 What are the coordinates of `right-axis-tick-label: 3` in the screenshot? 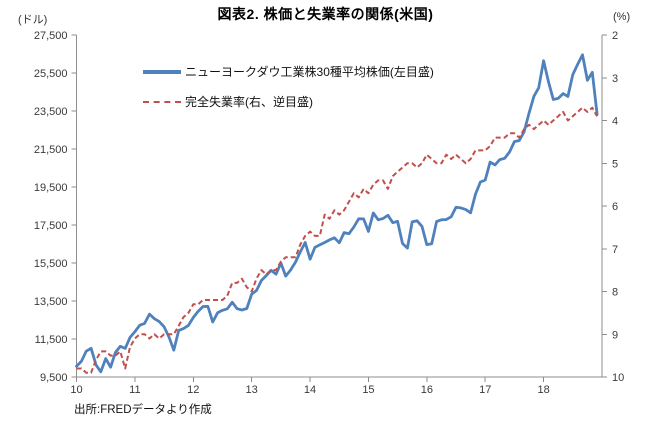 It's located at (615, 79).